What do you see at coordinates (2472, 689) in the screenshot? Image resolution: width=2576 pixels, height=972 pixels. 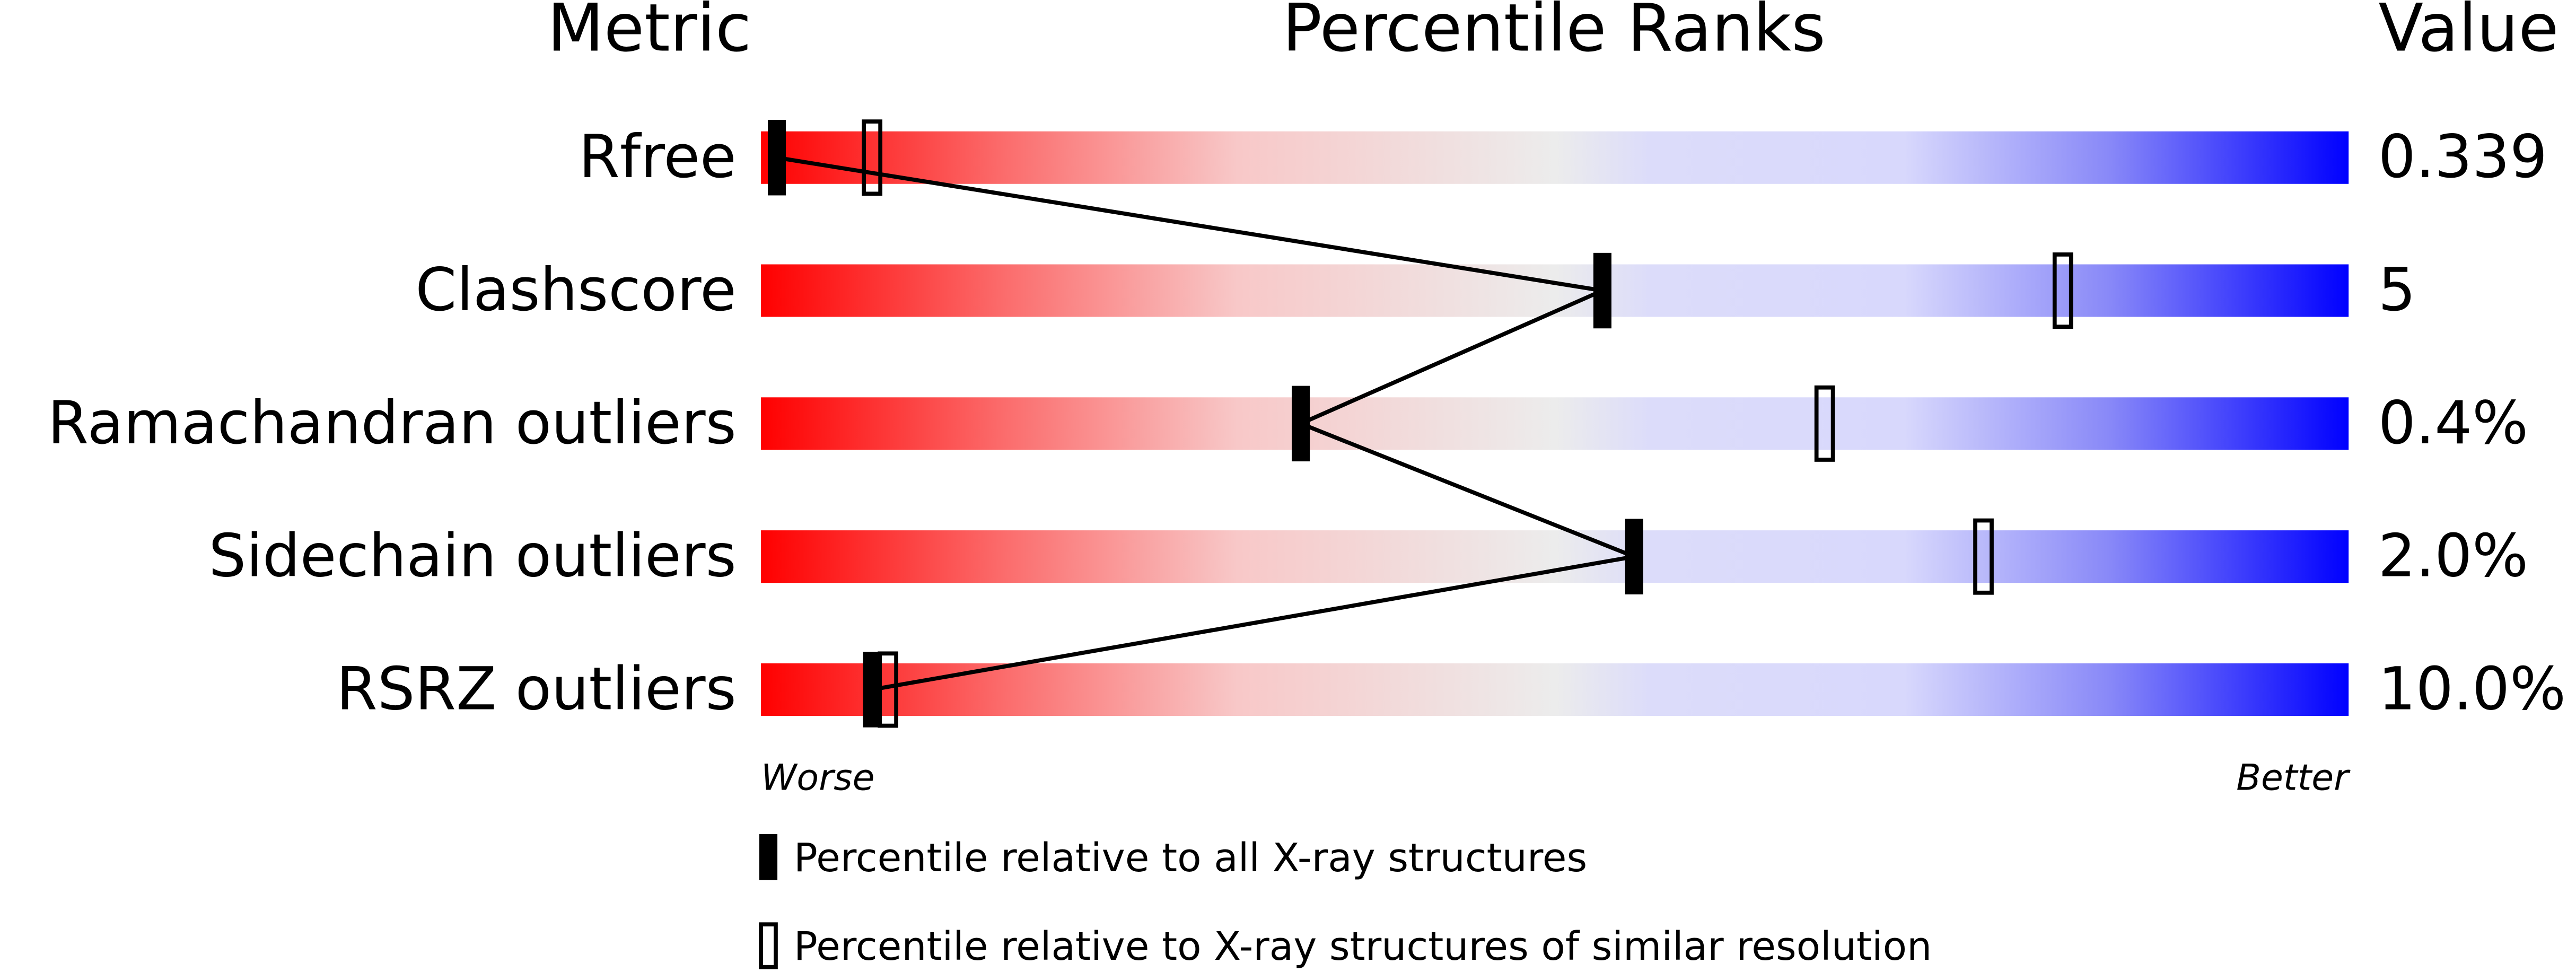 I see `metric-value: 10.0%` at bounding box center [2472, 689].